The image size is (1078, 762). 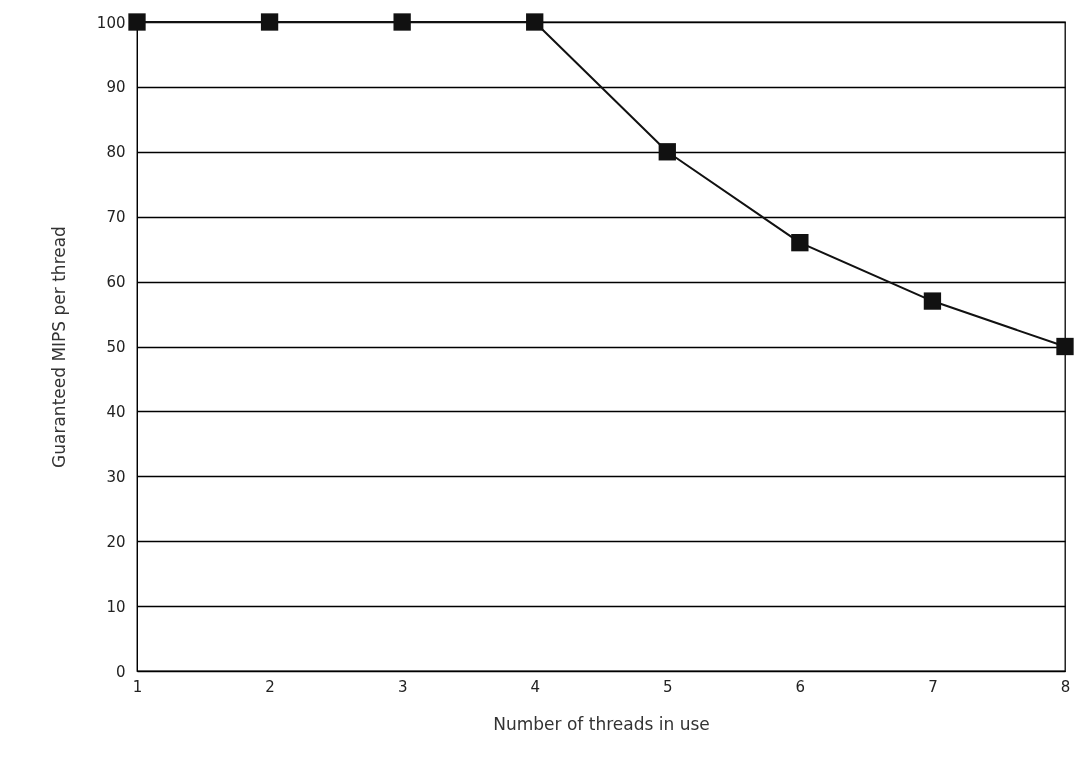 What do you see at coordinates (116, 476) in the screenshot?
I see `y-tick-label: 30` at bounding box center [116, 476].